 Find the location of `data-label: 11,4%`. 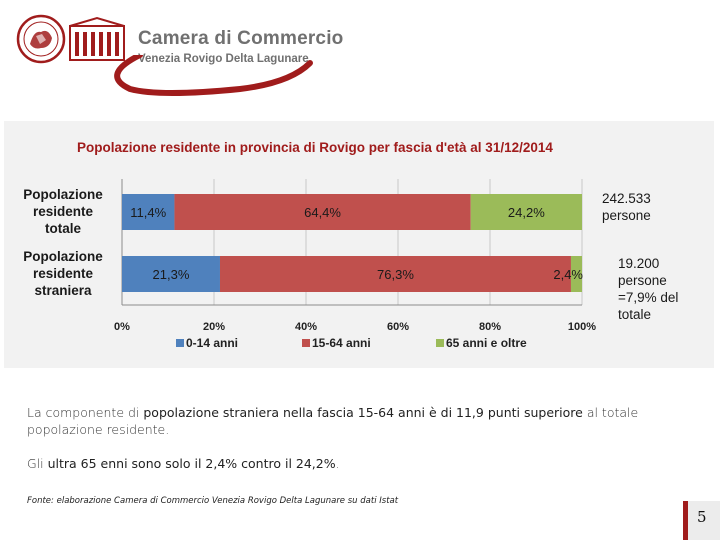

data-label: 11,4% is located at coordinates (148, 212).